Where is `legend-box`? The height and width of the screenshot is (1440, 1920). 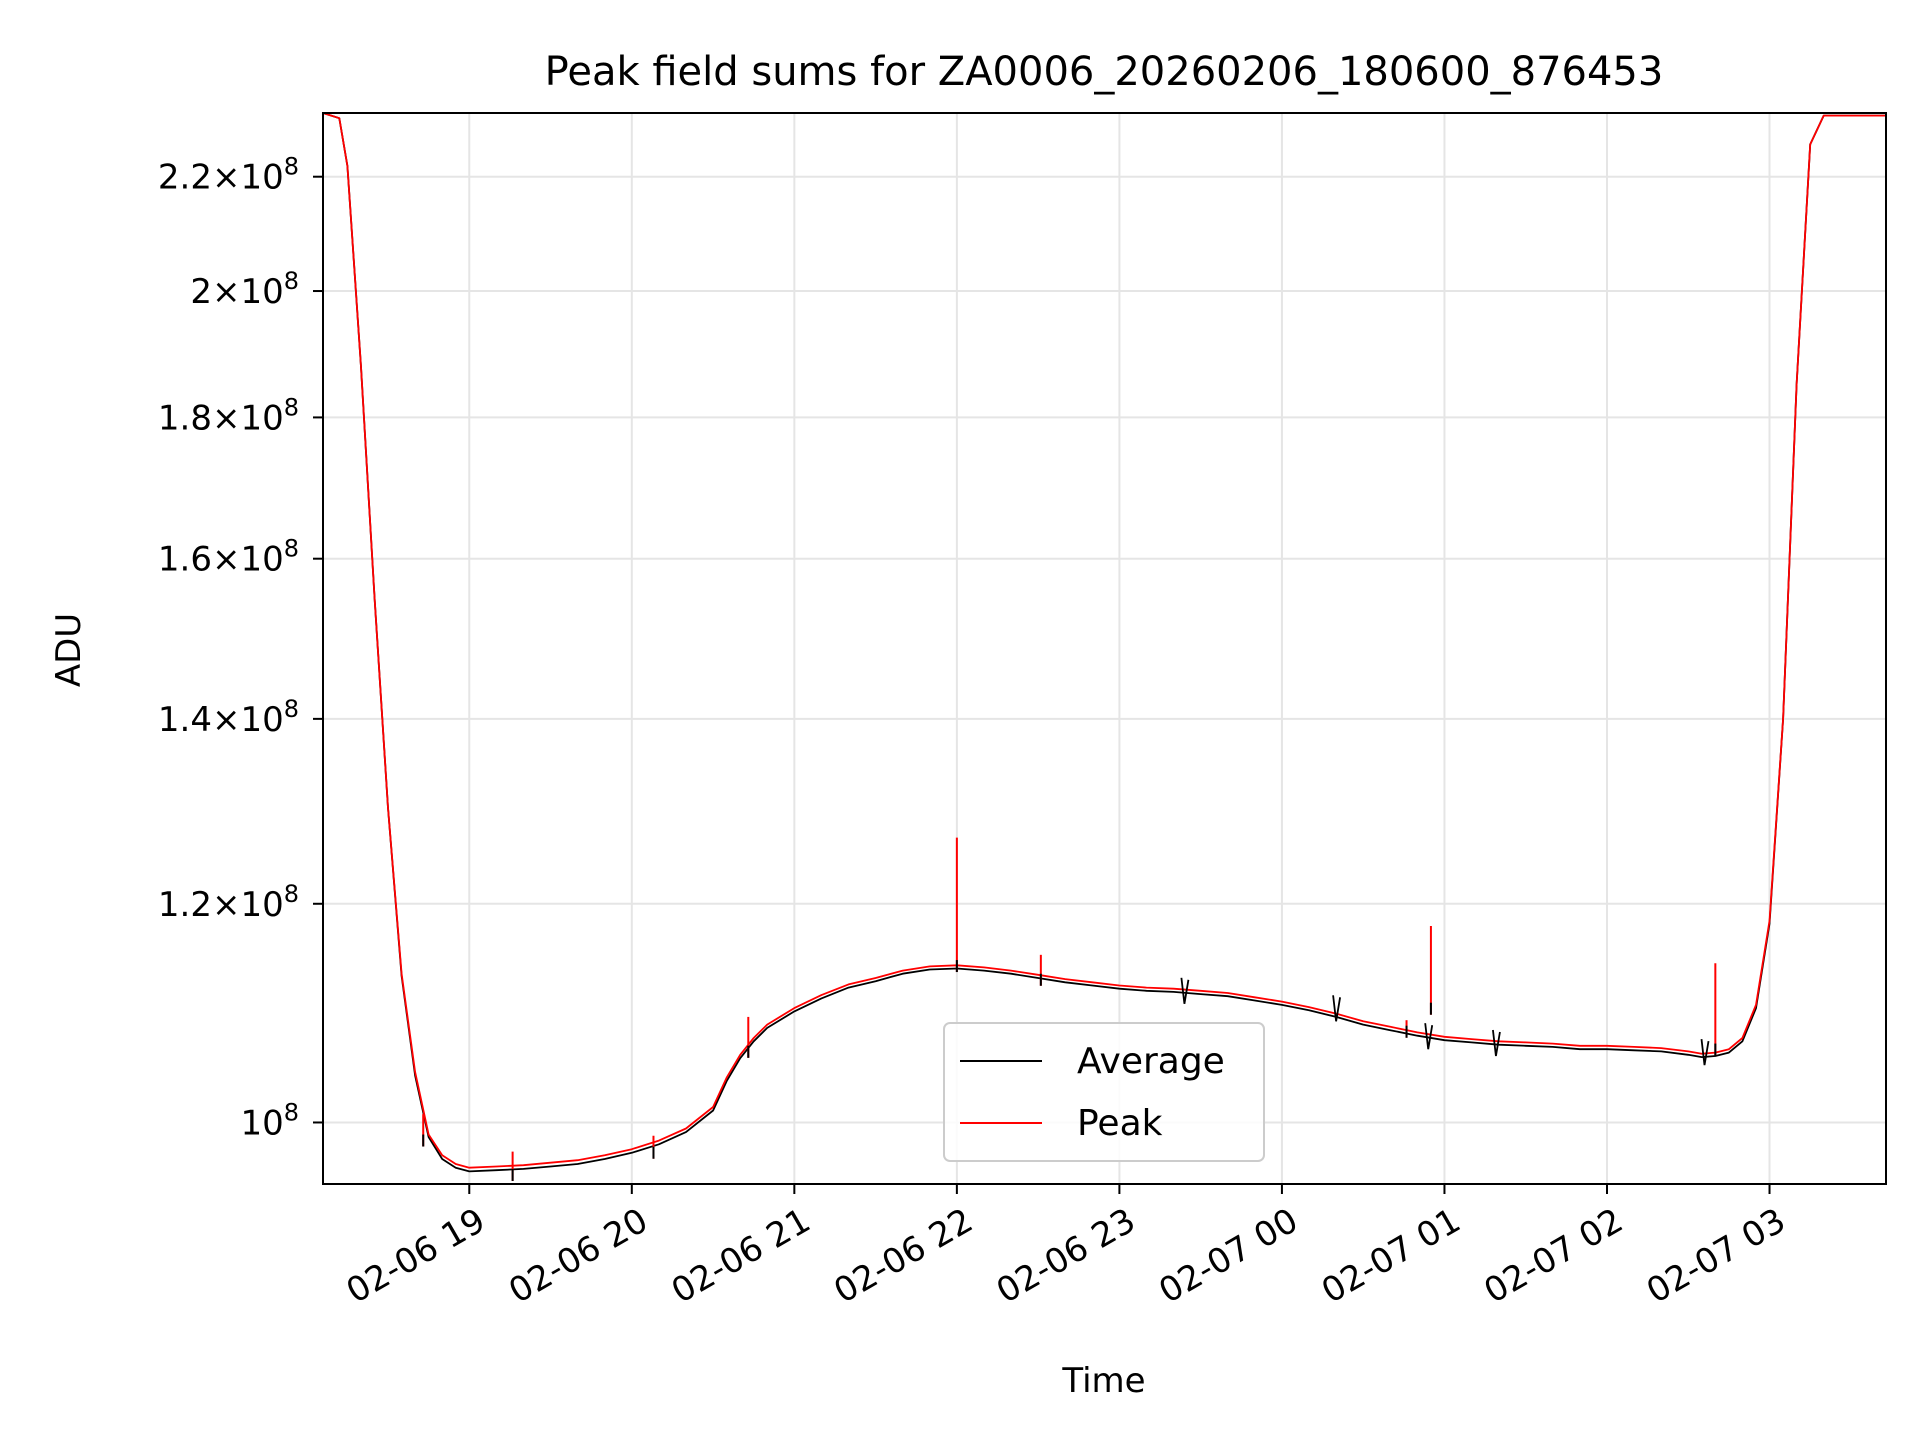 legend-box is located at coordinates (1104, 1092).